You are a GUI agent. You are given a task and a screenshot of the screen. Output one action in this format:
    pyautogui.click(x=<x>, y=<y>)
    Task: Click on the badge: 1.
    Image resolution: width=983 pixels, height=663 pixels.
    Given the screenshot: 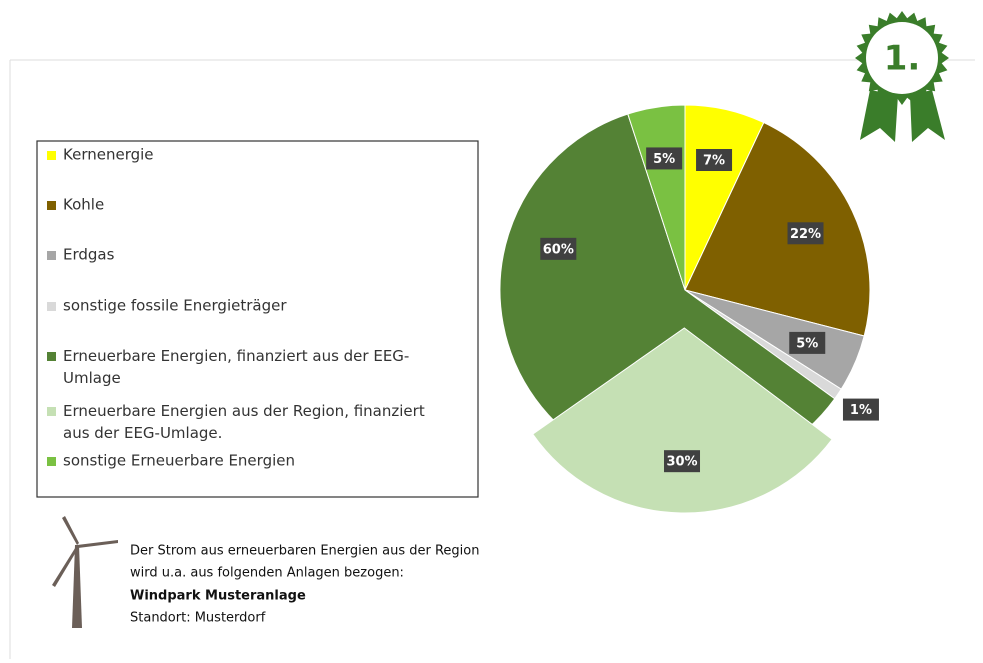 What is the action you would take?
    pyautogui.click(x=902, y=76)
    